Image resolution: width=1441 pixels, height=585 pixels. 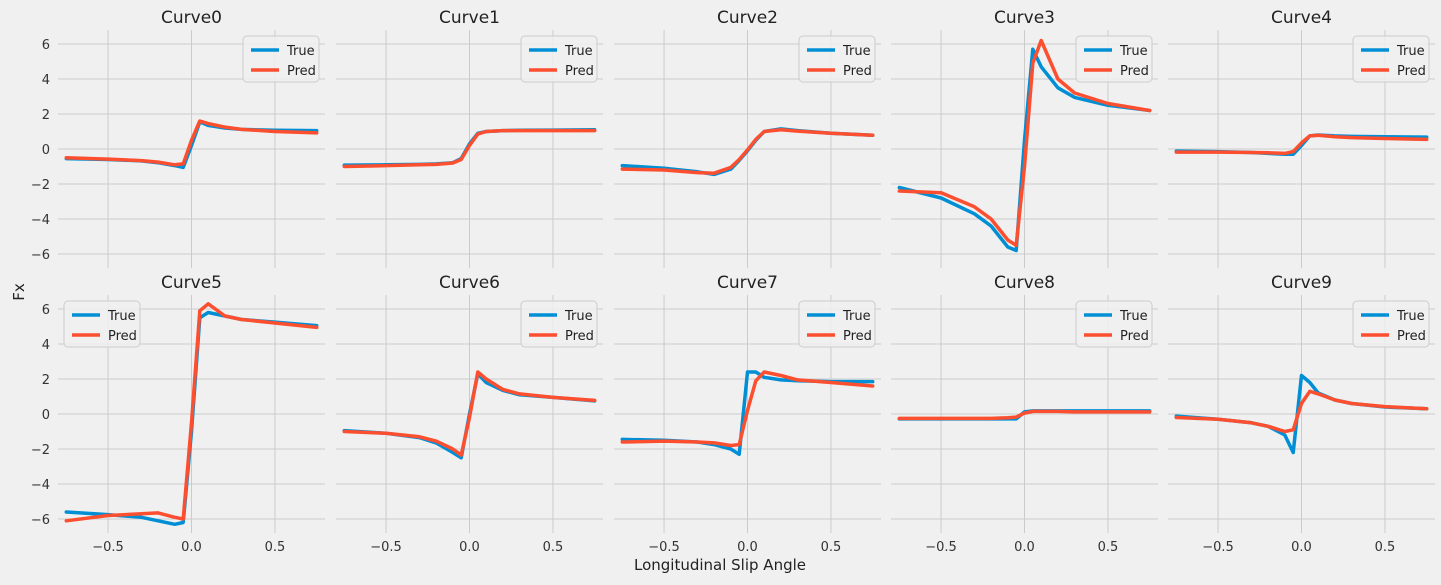 I want to click on subplot-title: Curve5, so click(x=191, y=283).